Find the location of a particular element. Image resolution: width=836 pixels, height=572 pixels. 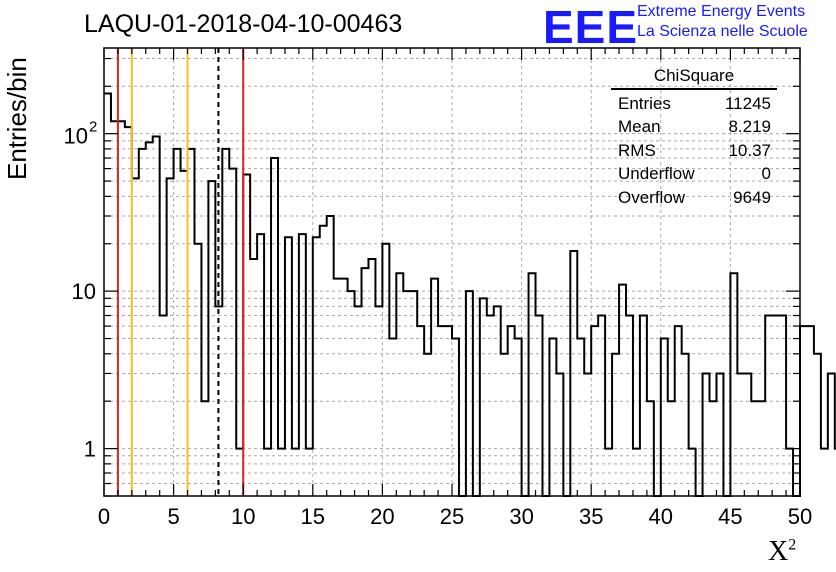

x-tick-label: 35 is located at coordinates (591, 516).